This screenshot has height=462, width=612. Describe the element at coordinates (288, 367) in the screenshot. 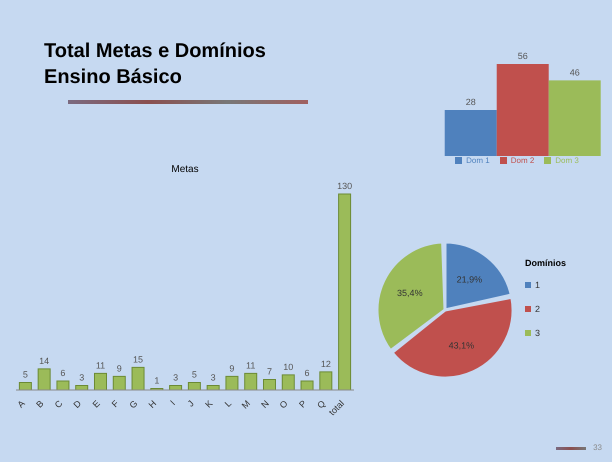

I see `data-label: 10` at that location.